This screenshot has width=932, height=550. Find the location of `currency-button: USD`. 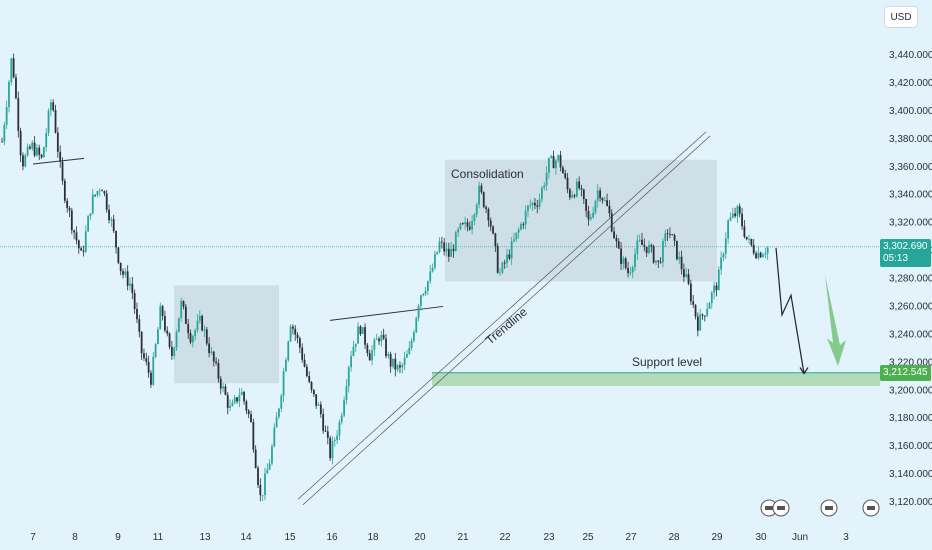

currency-button: USD is located at coordinates (901, 17).